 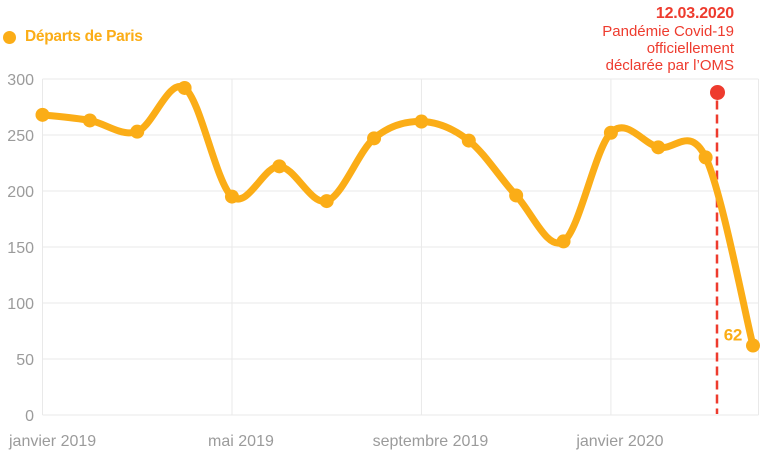 I want to click on last-value-label: 62, so click(x=733, y=335).